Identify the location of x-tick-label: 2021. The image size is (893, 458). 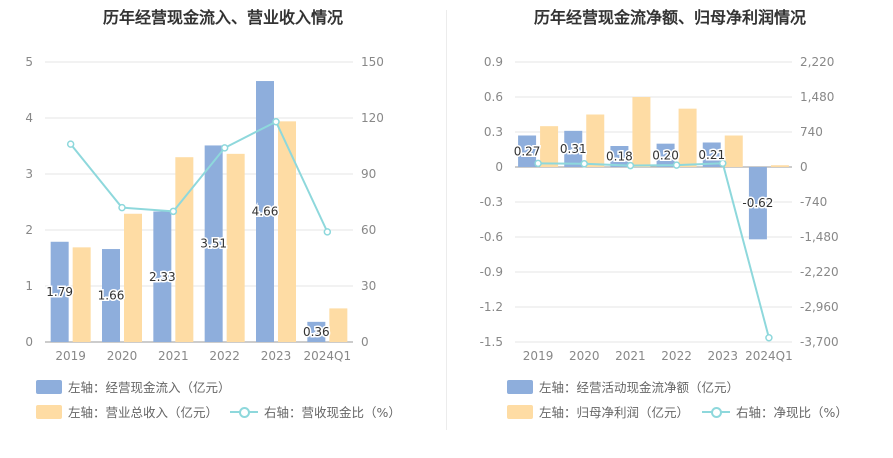
(173, 356).